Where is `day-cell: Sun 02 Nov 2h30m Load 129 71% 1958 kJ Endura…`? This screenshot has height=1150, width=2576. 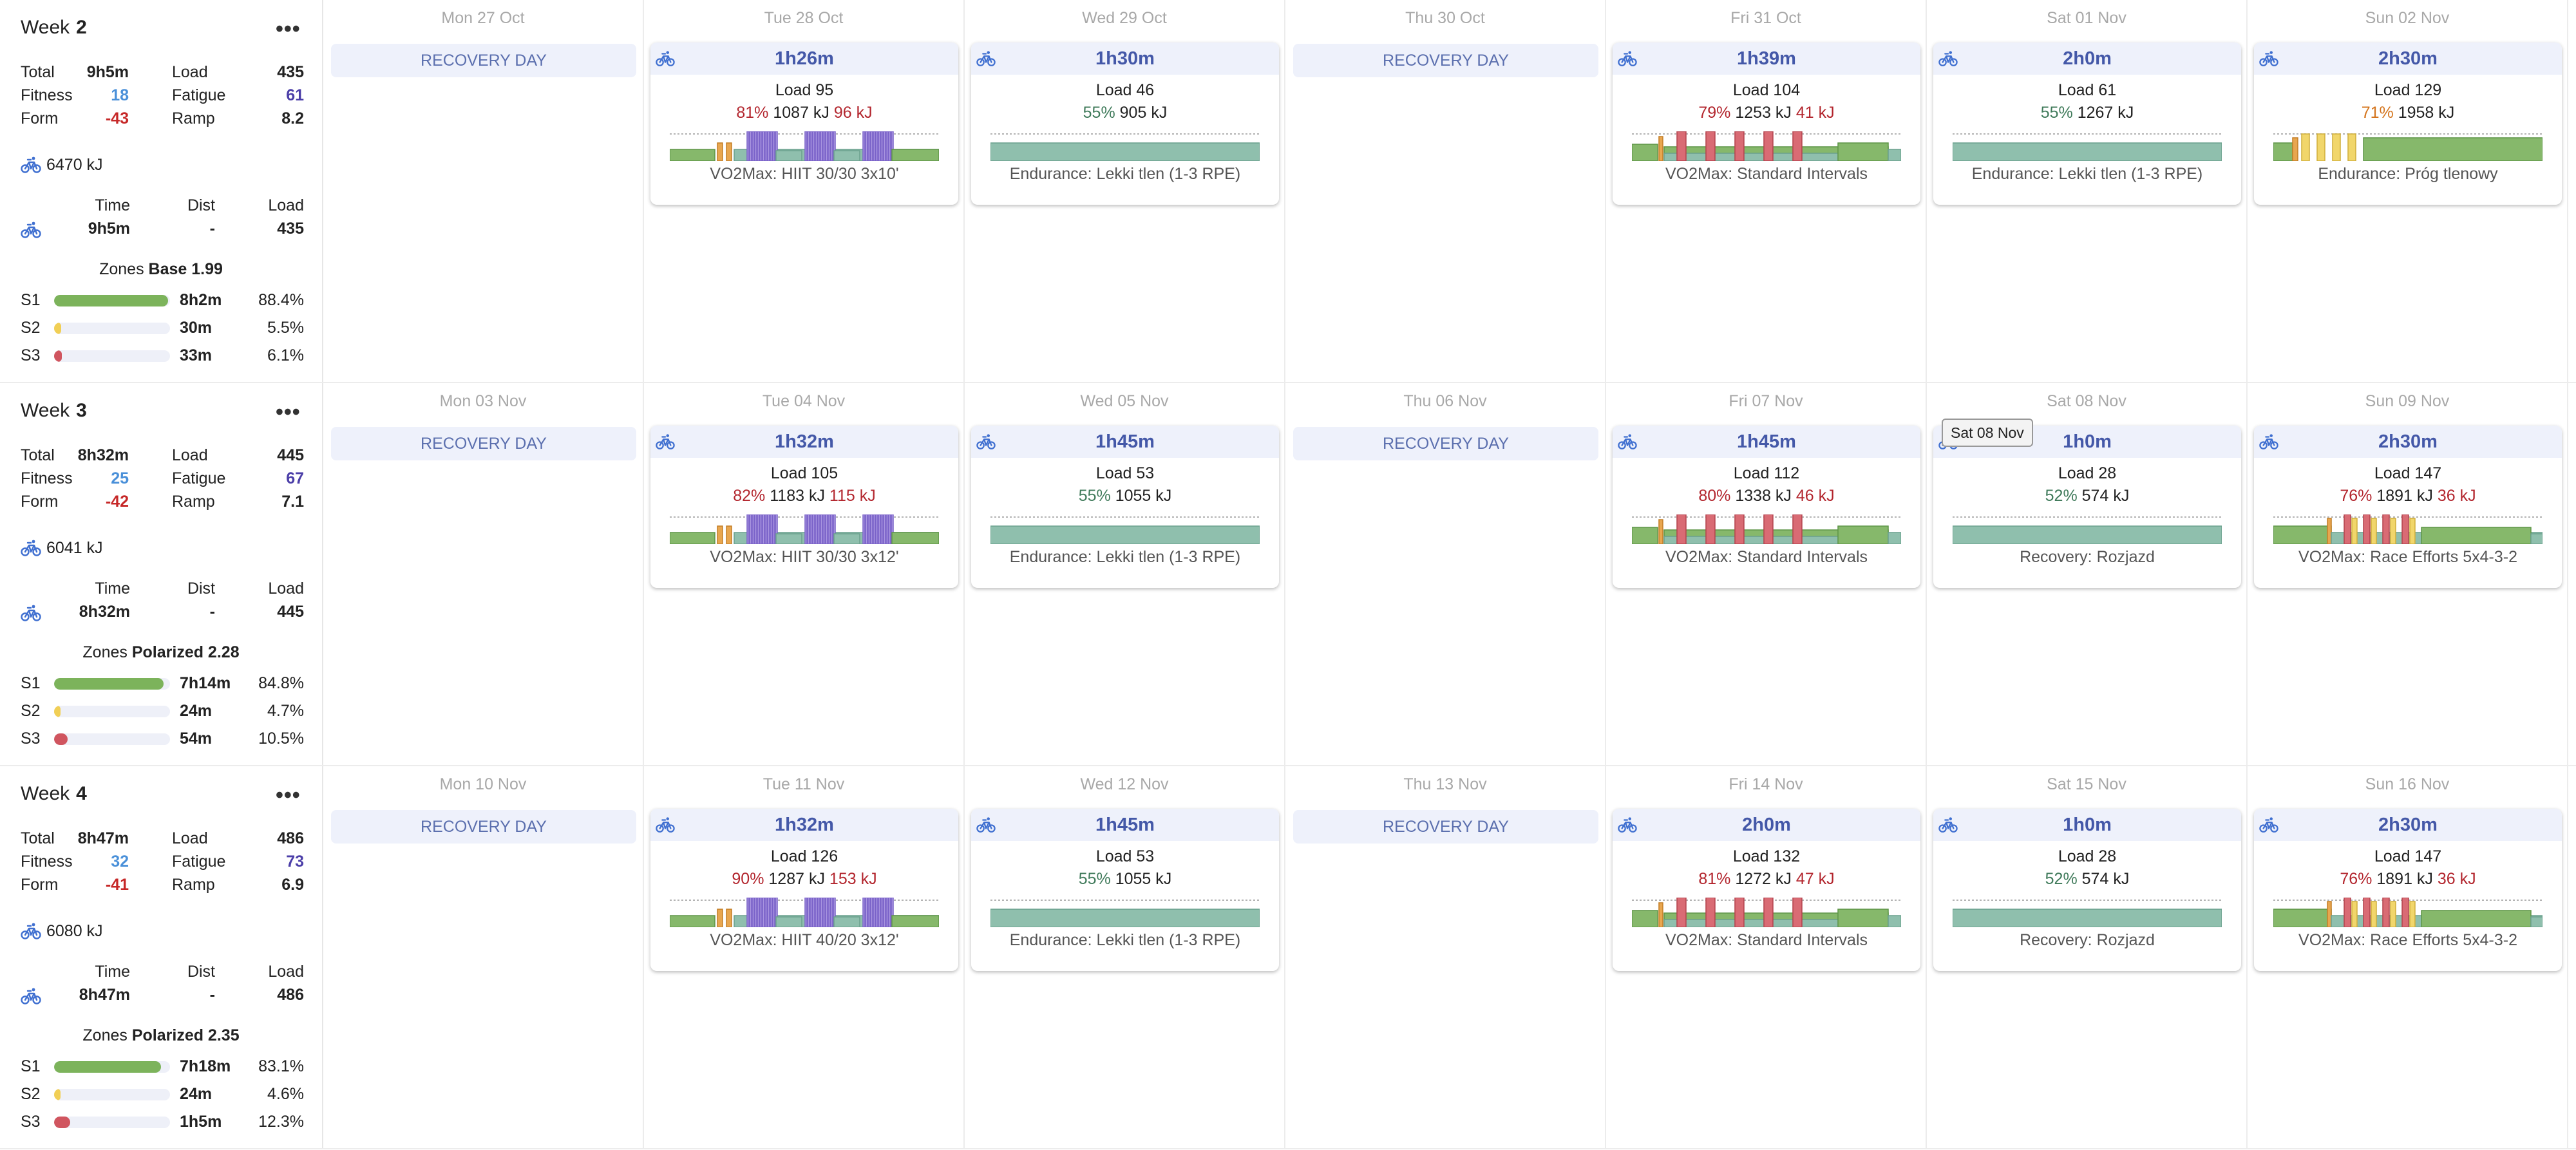 day-cell: Sun 02 Nov 2h30m Load 129 71% 1958 kJ Endura… is located at coordinates (2408, 191).